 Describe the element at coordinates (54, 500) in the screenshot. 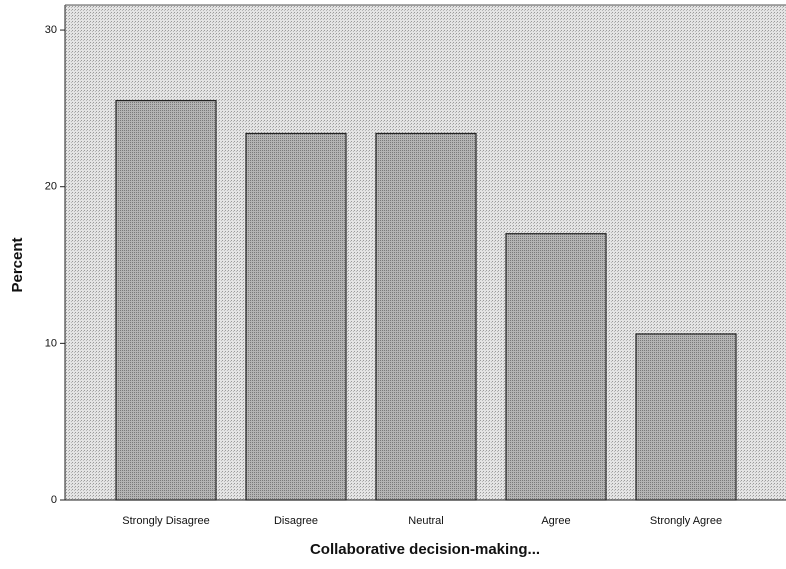

I see `y-tick-label: 0` at that location.